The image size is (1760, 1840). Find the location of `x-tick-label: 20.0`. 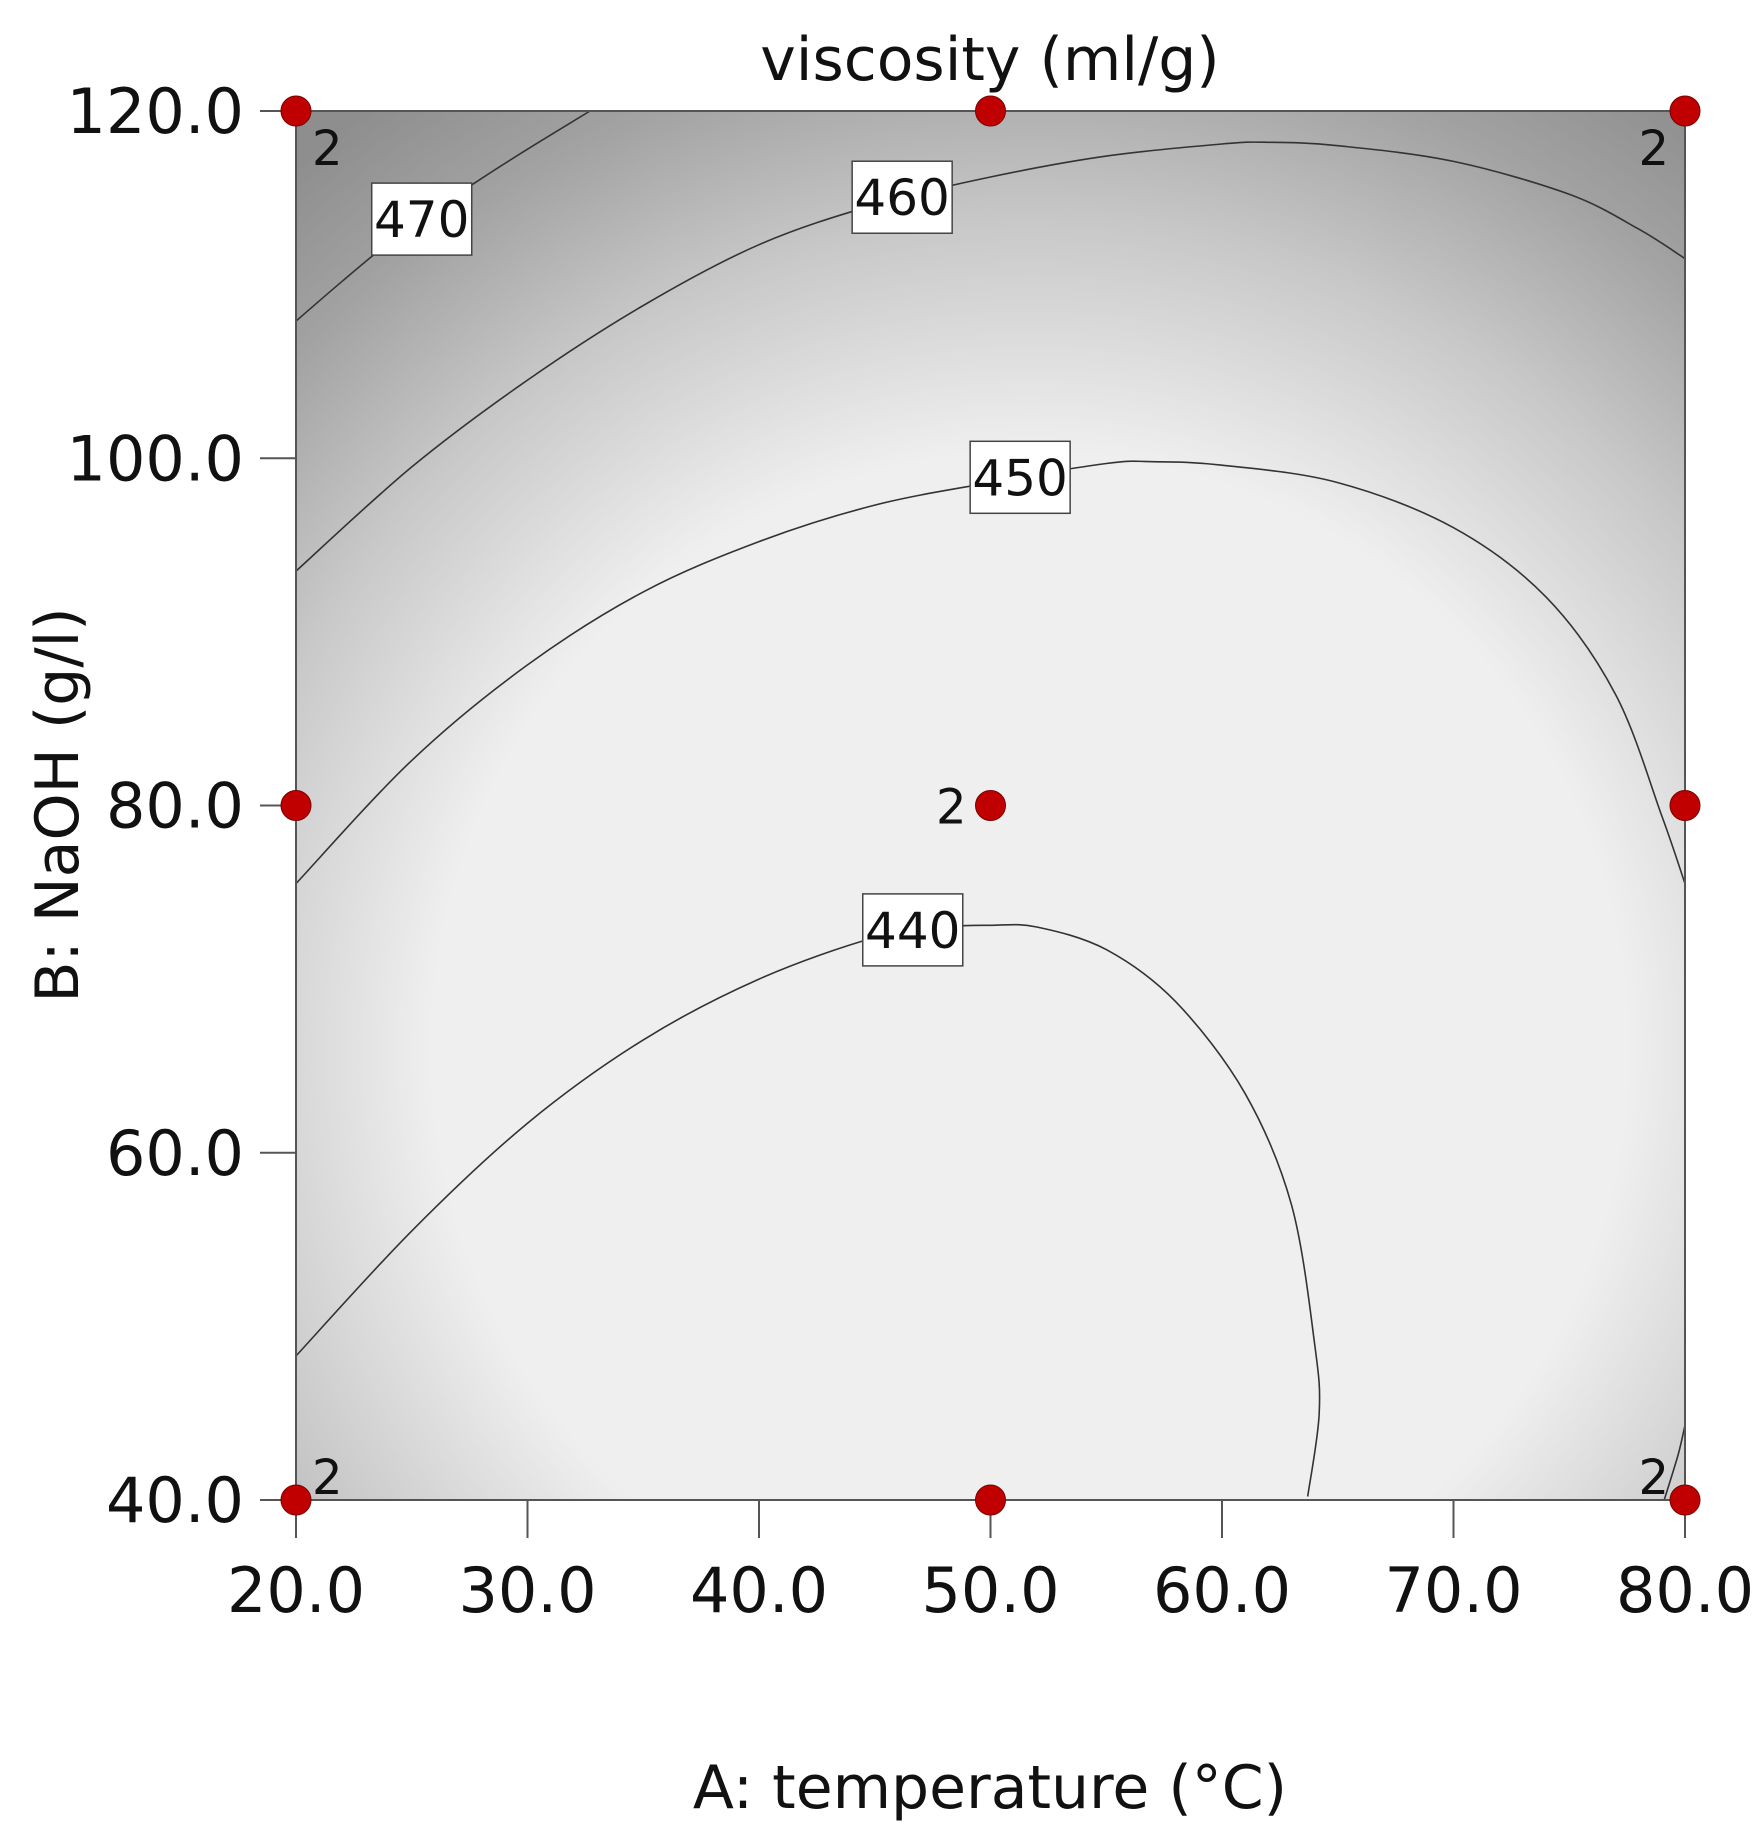

x-tick-label: 20.0 is located at coordinates (296, 1590).